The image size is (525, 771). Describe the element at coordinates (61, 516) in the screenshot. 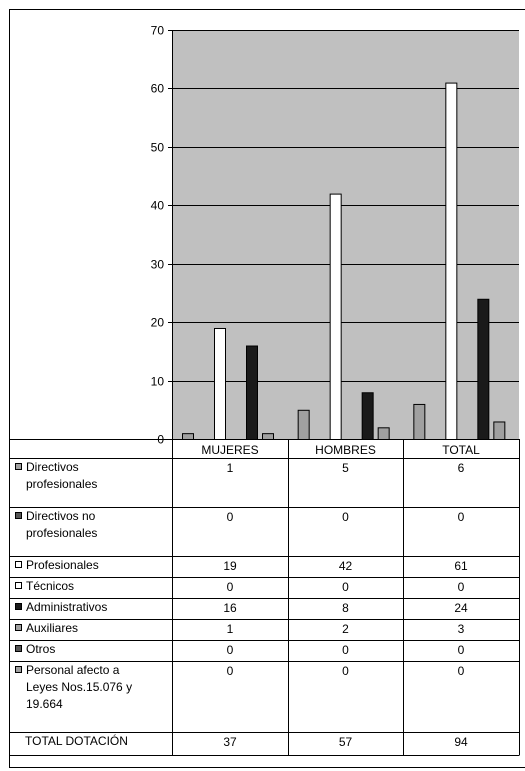

I see `row-label-line: Directivos no` at that location.